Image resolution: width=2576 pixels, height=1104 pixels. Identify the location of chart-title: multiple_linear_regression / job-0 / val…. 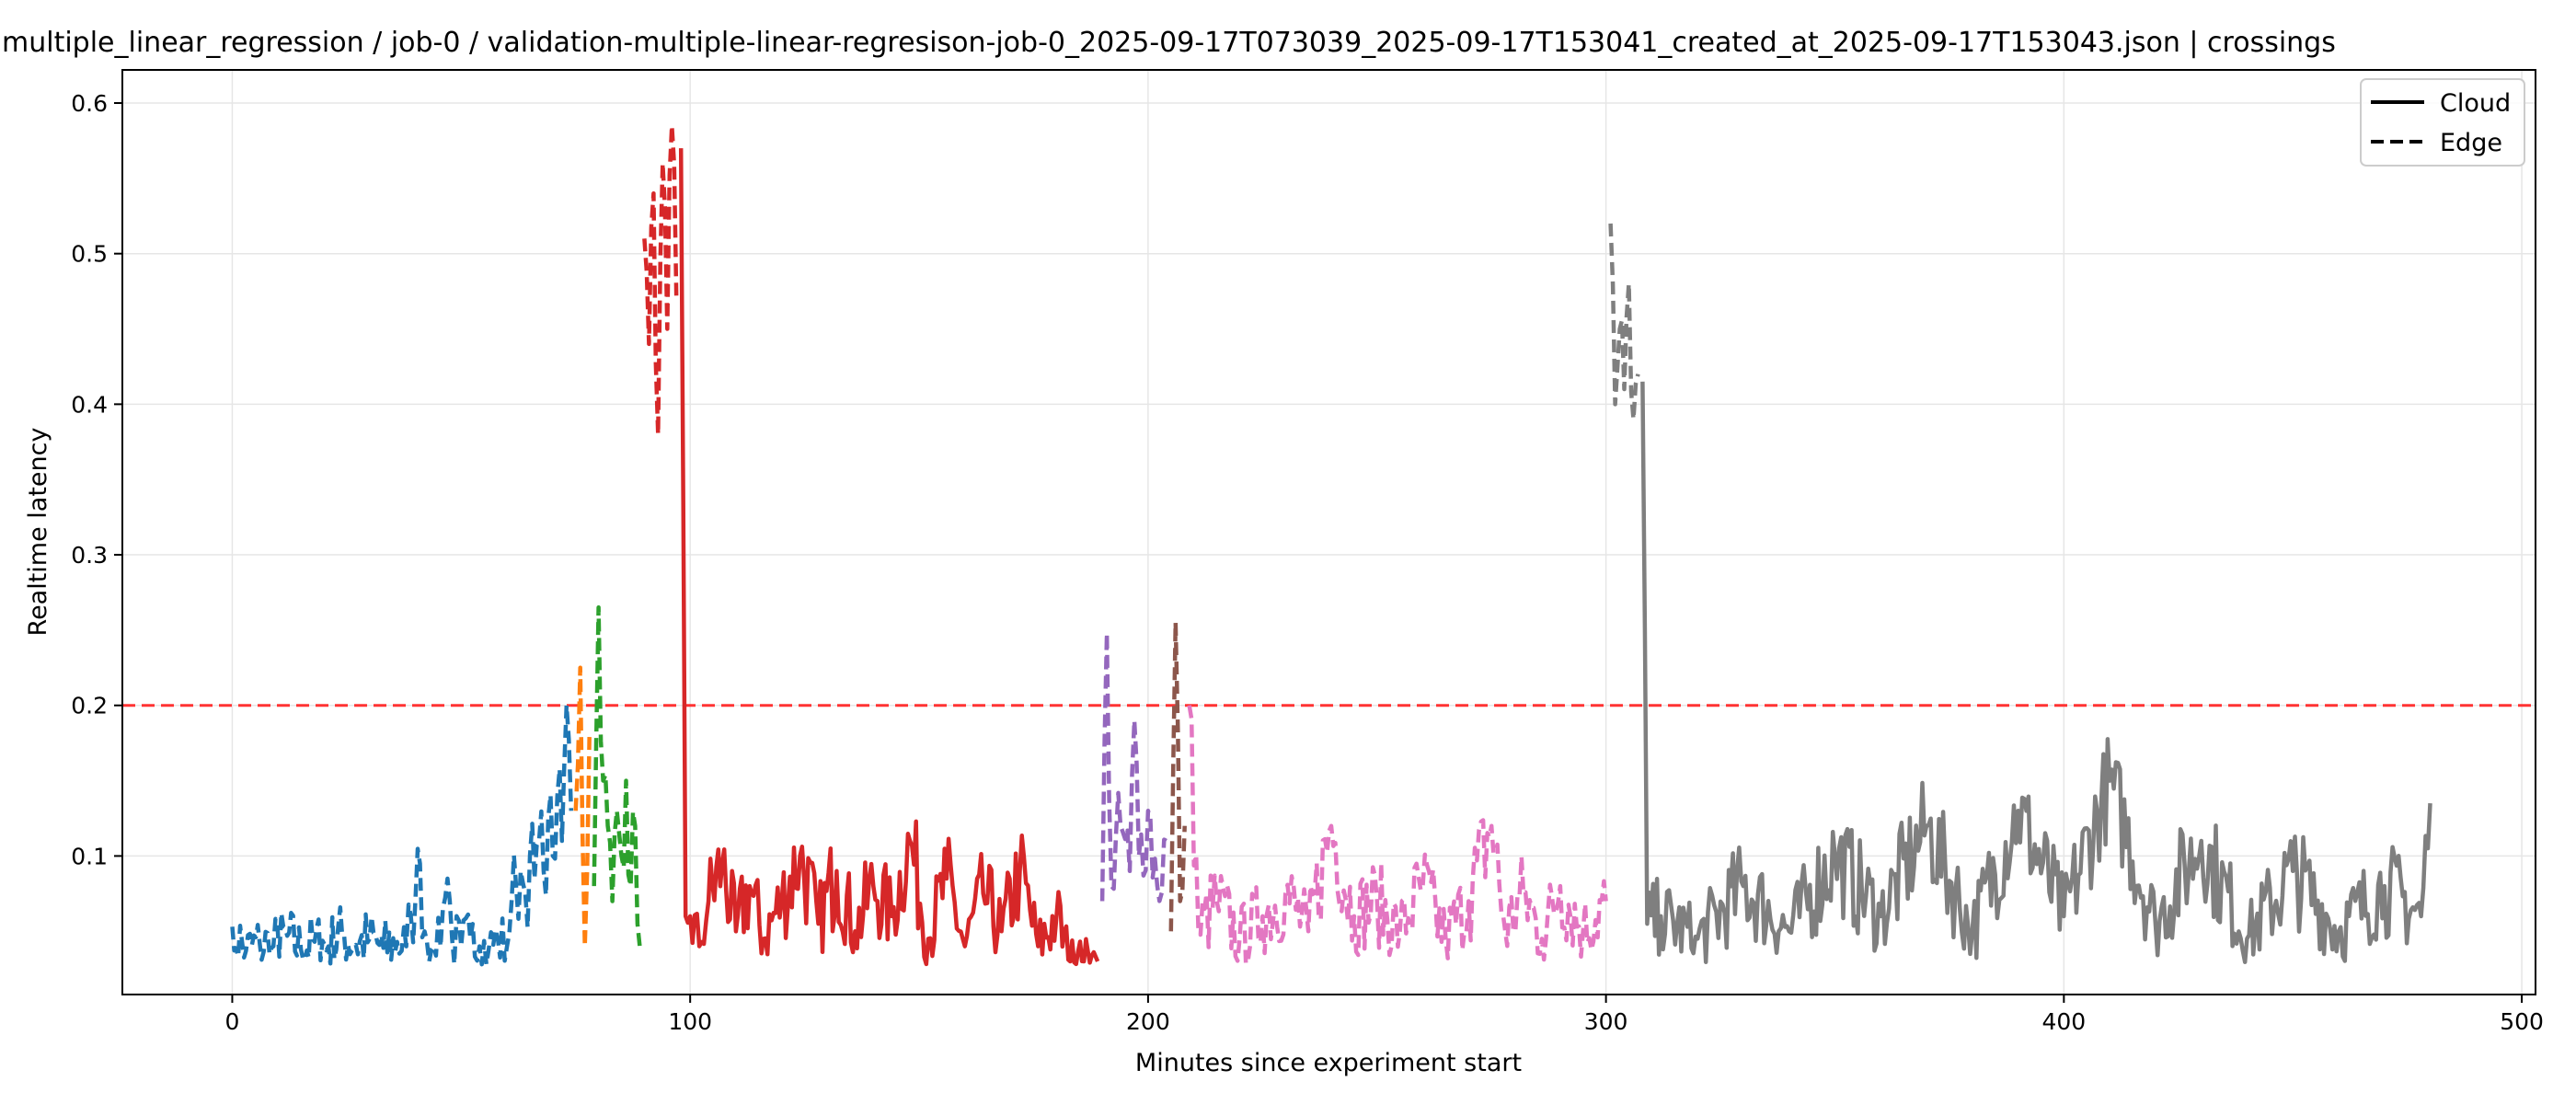
(1169, 43).